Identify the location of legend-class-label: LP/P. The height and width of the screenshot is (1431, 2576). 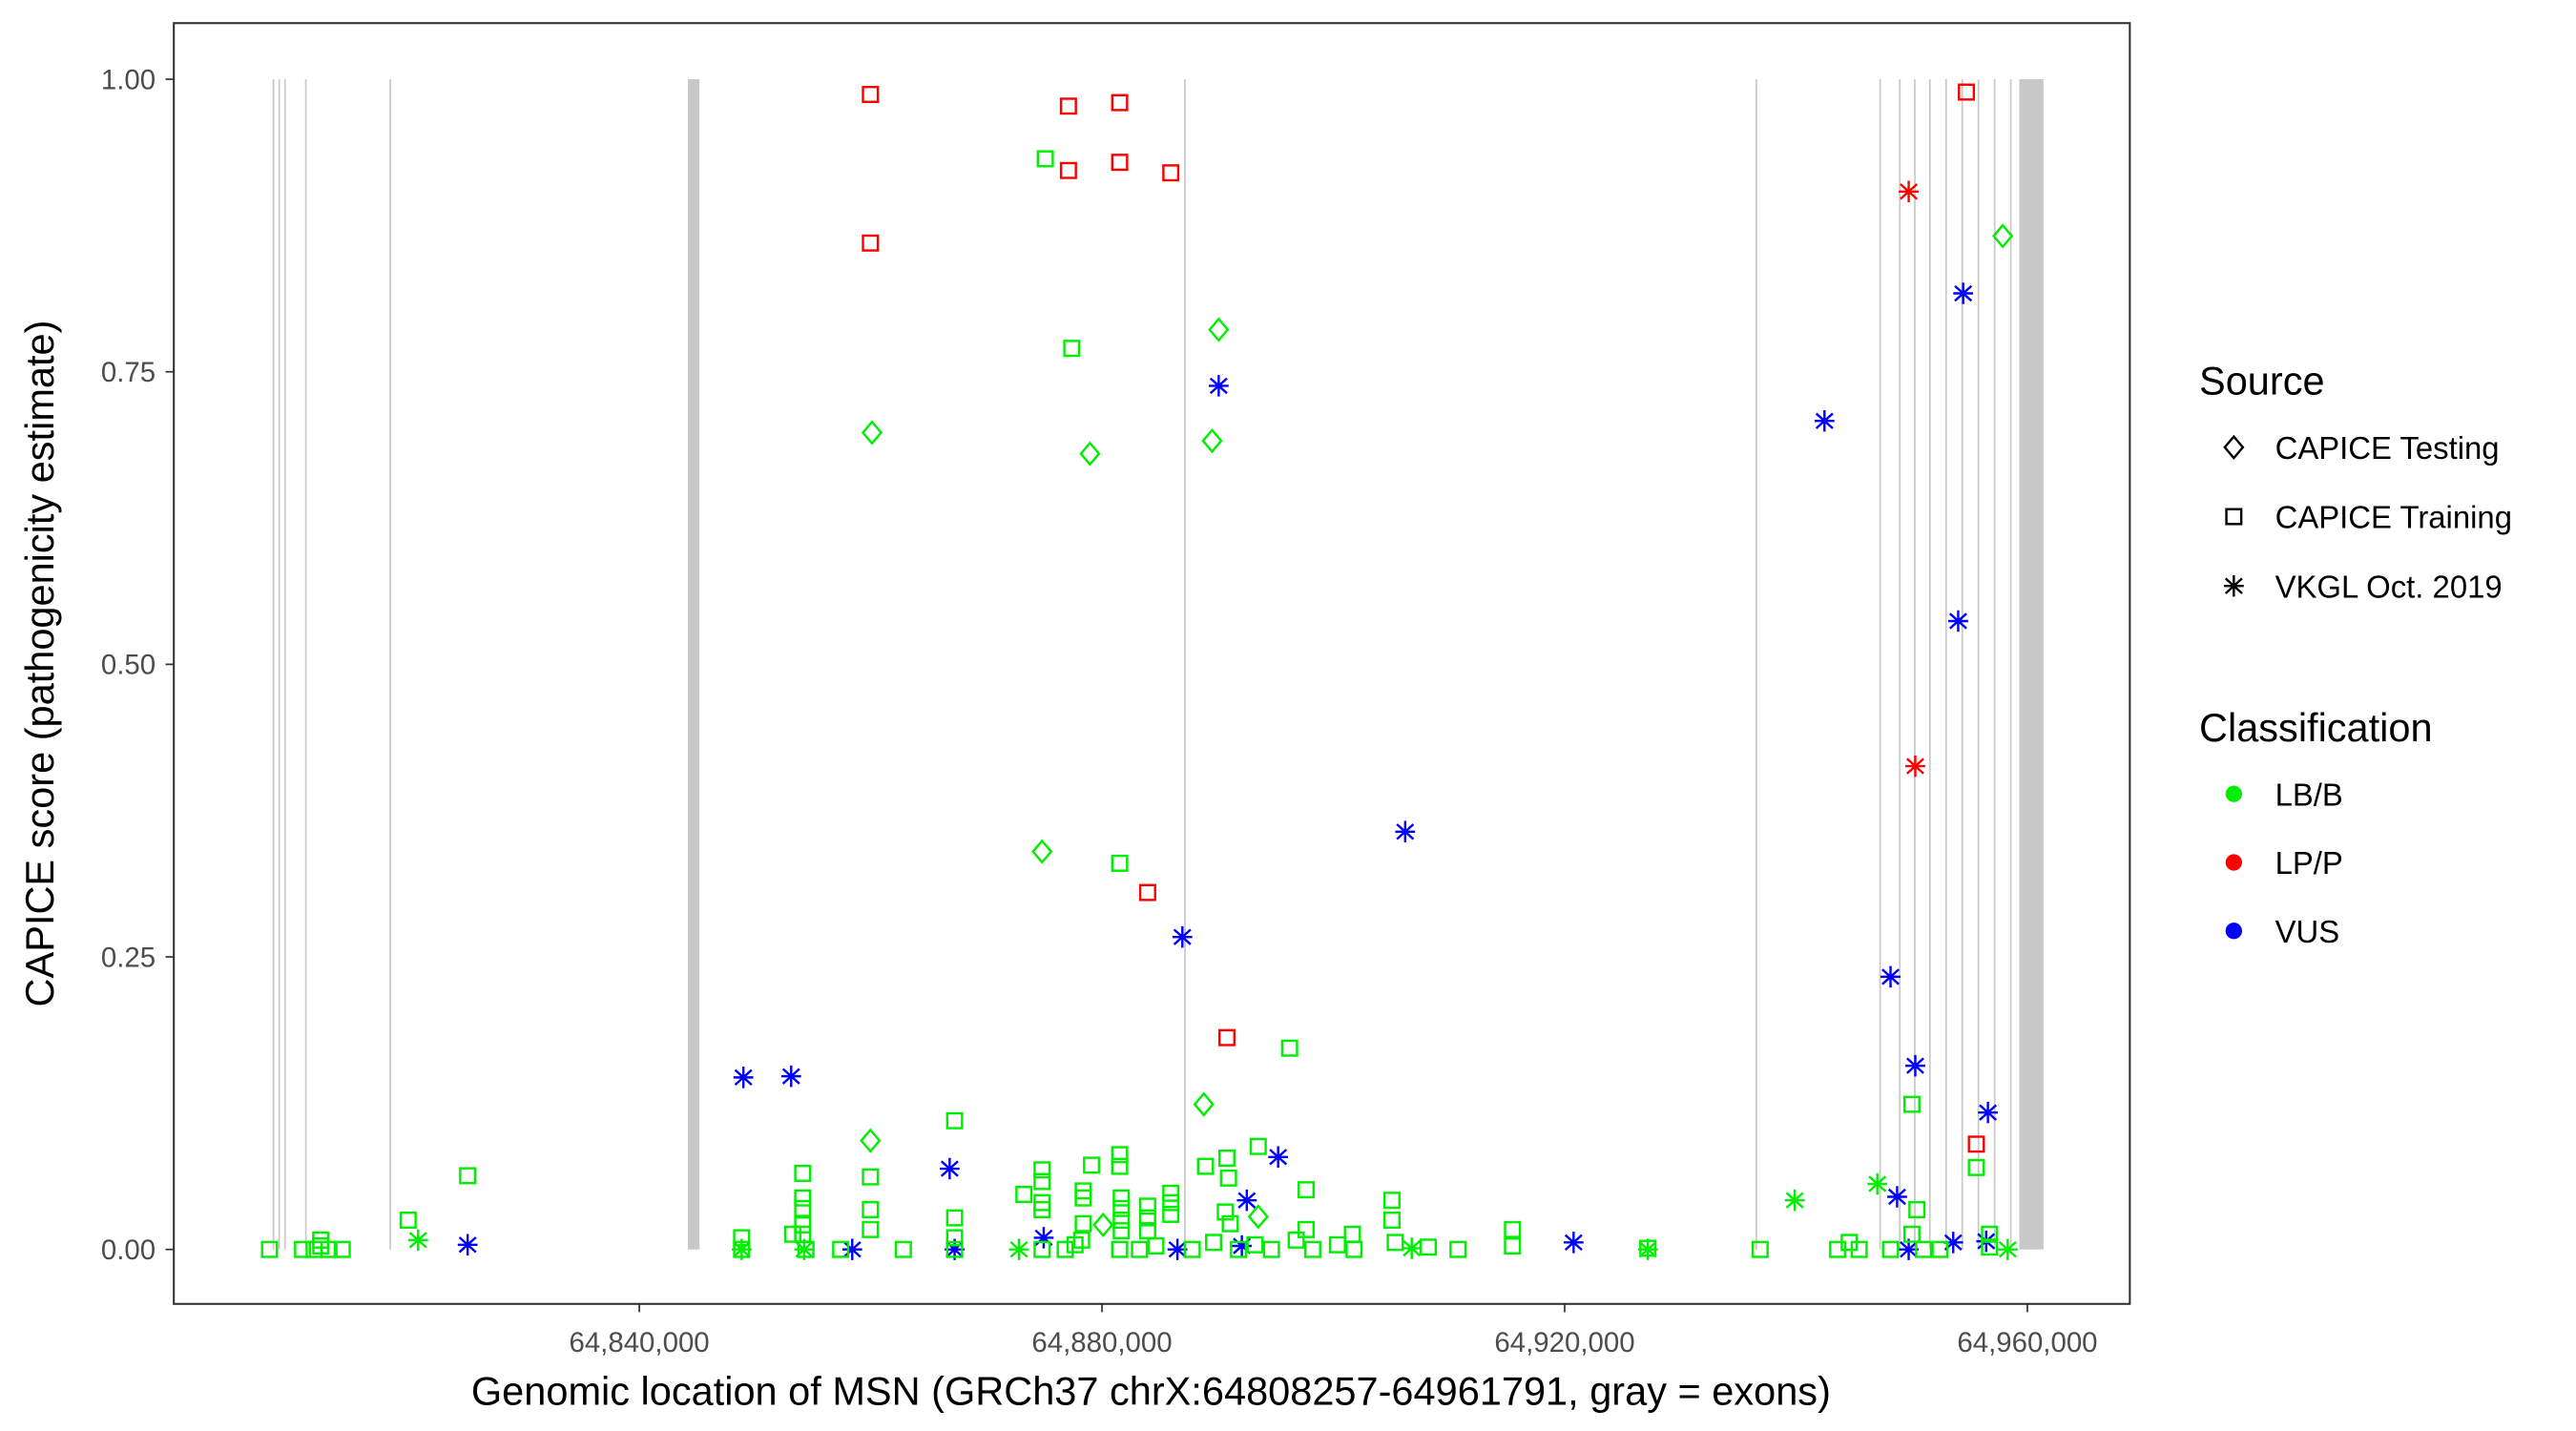
(2309, 863).